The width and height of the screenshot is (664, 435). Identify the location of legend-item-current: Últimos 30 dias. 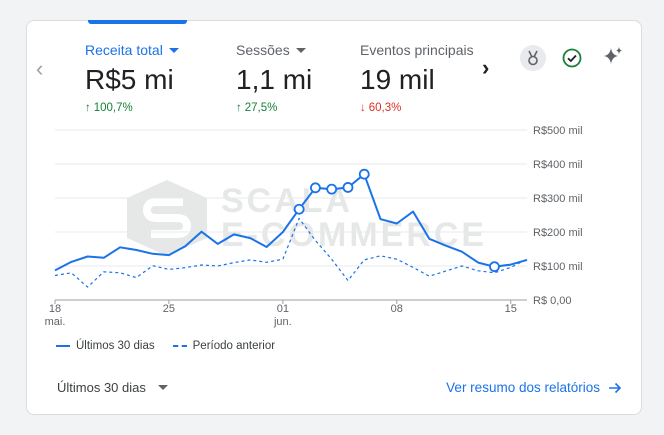
(105, 346).